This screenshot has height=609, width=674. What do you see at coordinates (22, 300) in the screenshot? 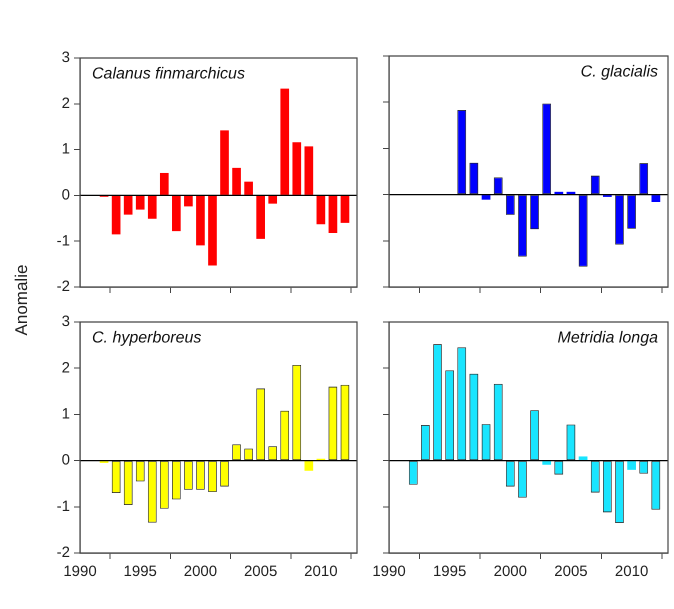
I see `y-axis-title: Anomalie` at bounding box center [22, 300].